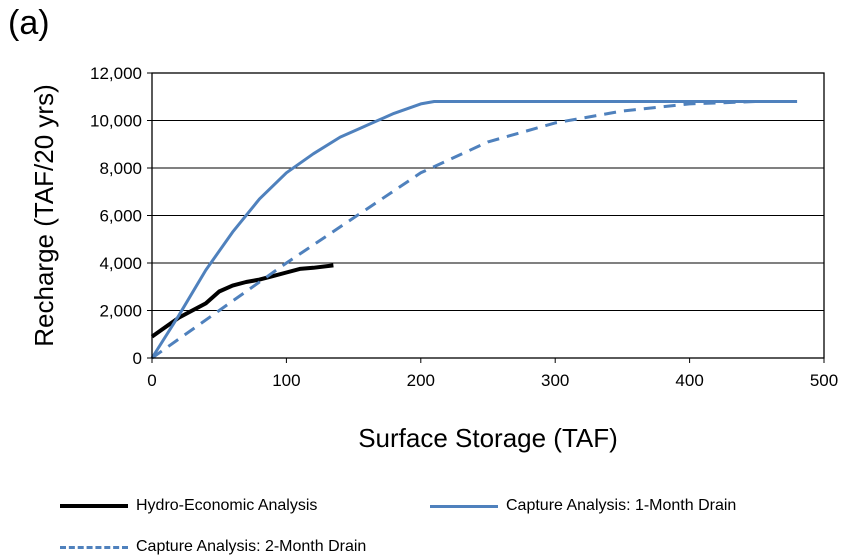 The height and width of the screenshot is (560, 861). Describe the element at coordinates (488, 438) in the screenshot. I see `x-axis-title: Surface Storage (TAF)` at that location.